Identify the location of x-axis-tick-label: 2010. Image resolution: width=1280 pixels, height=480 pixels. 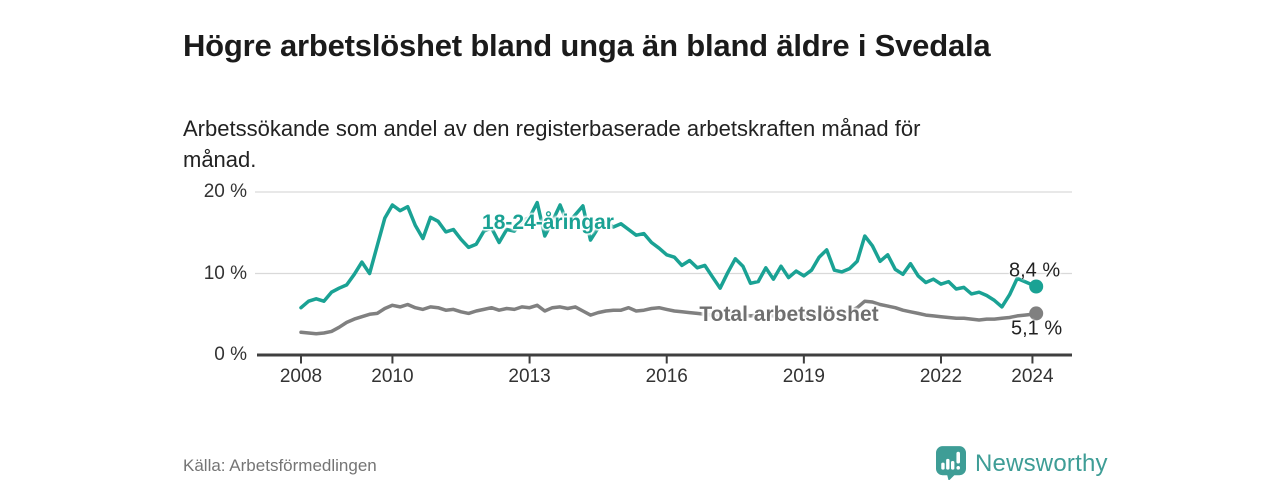
(392, 376).